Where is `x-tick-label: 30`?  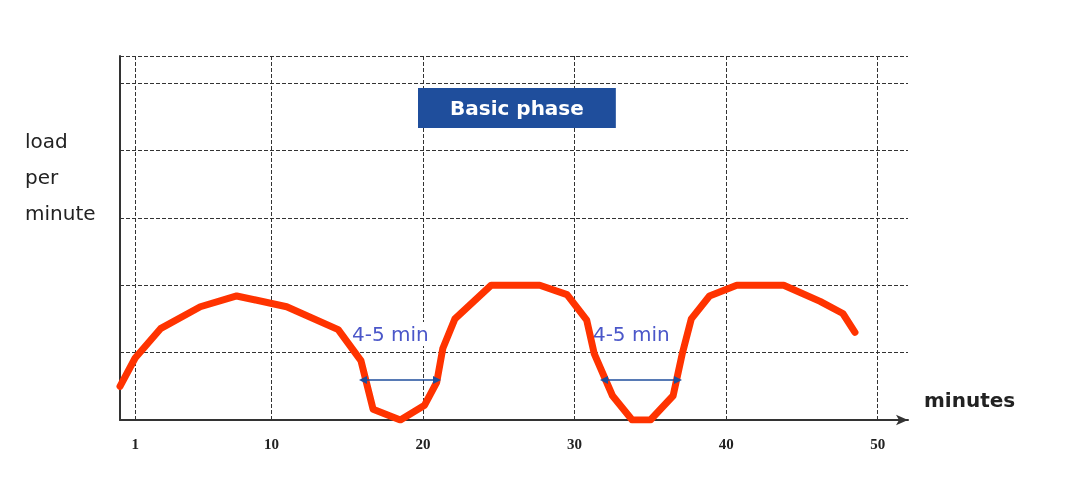
x-tick-label: 30 is located at coordinates (575, 443).